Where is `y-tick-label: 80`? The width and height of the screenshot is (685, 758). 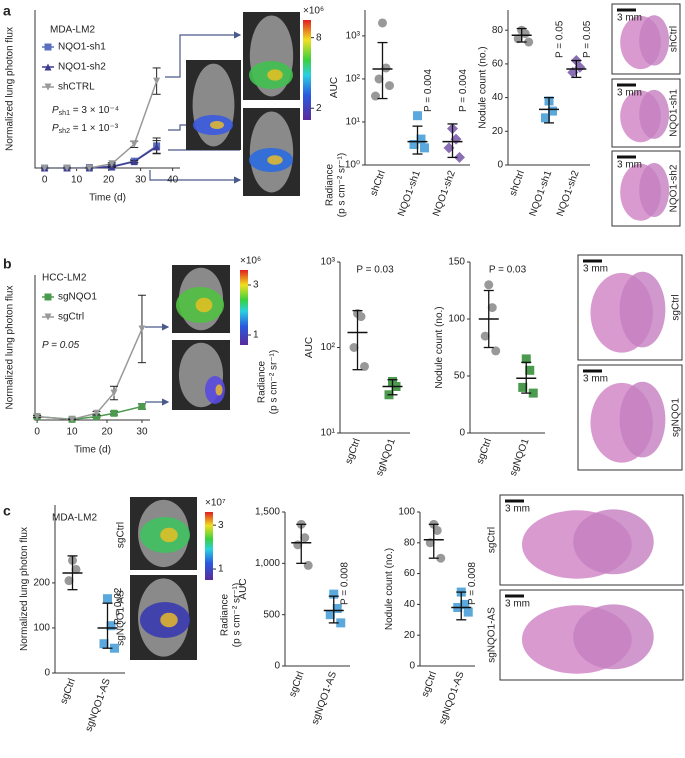
y-tick-label: 80 is located at coordinates (498, 30).